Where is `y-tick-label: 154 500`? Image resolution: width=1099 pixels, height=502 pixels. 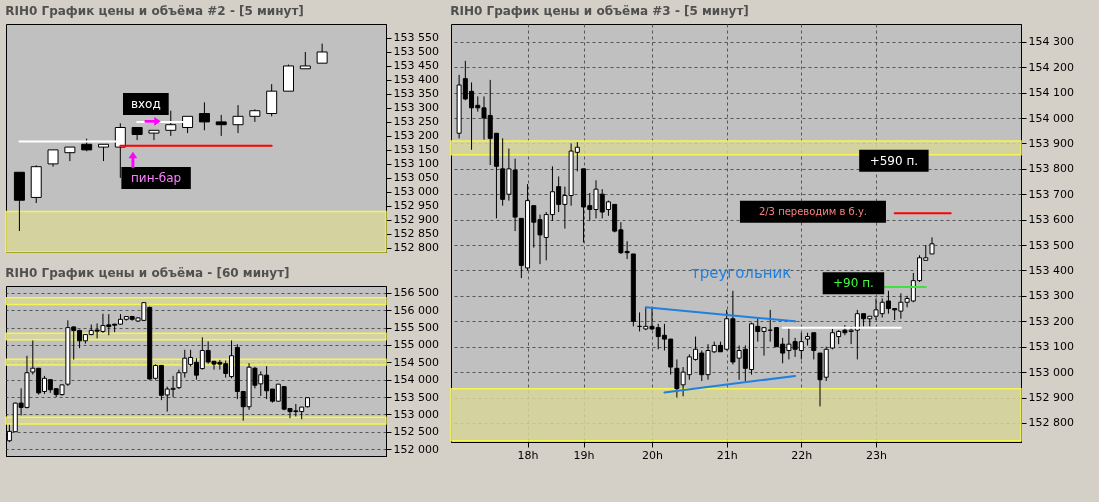 y-tick-label: 154 500 is located at coordinates (416, 362).